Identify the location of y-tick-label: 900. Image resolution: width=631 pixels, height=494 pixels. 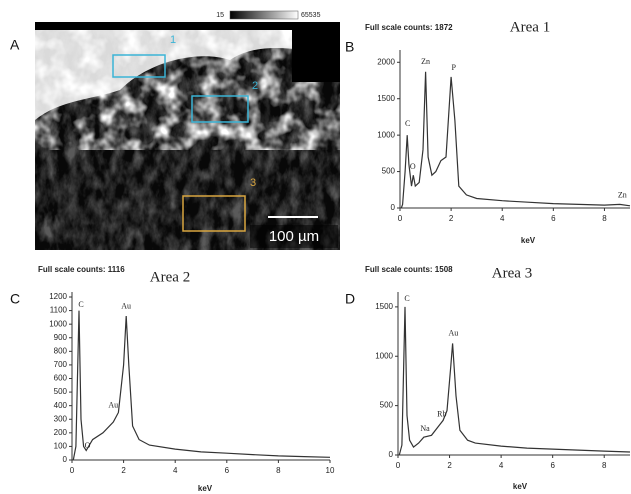
(61, 337).